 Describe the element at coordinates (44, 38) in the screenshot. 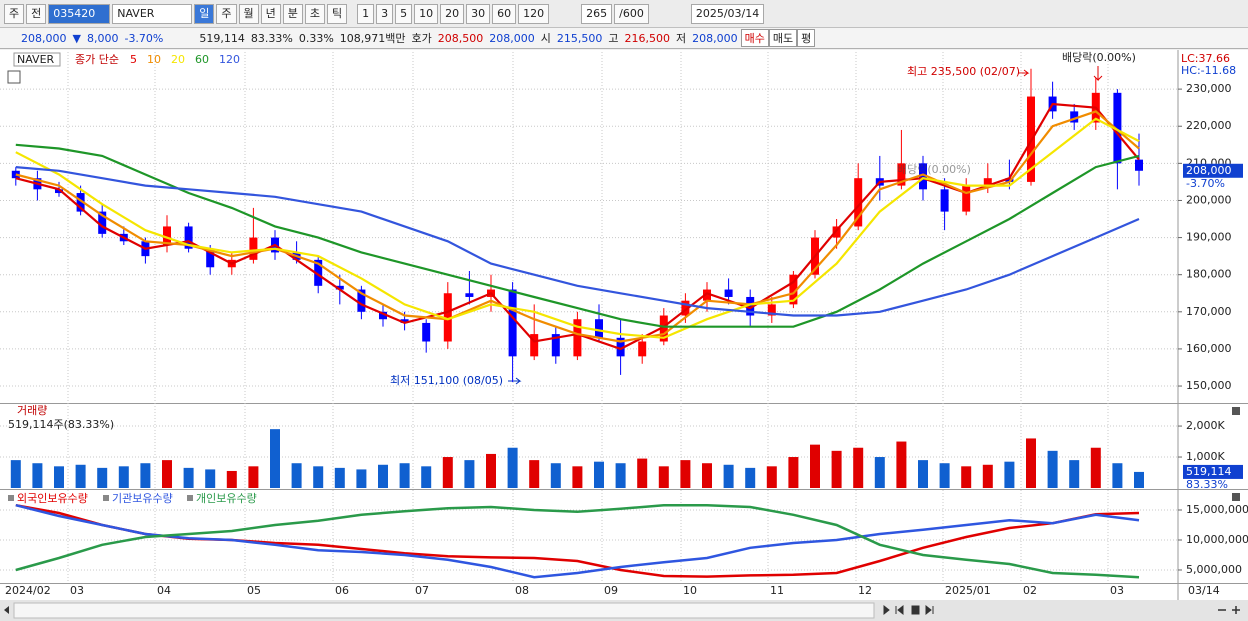

I see `quote-field: 208,000` at that location.